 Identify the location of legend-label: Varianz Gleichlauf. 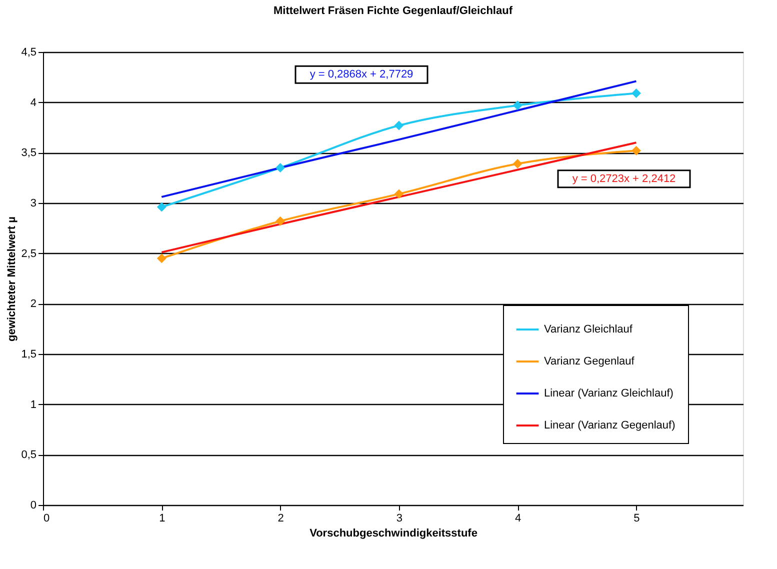
(589, 330).